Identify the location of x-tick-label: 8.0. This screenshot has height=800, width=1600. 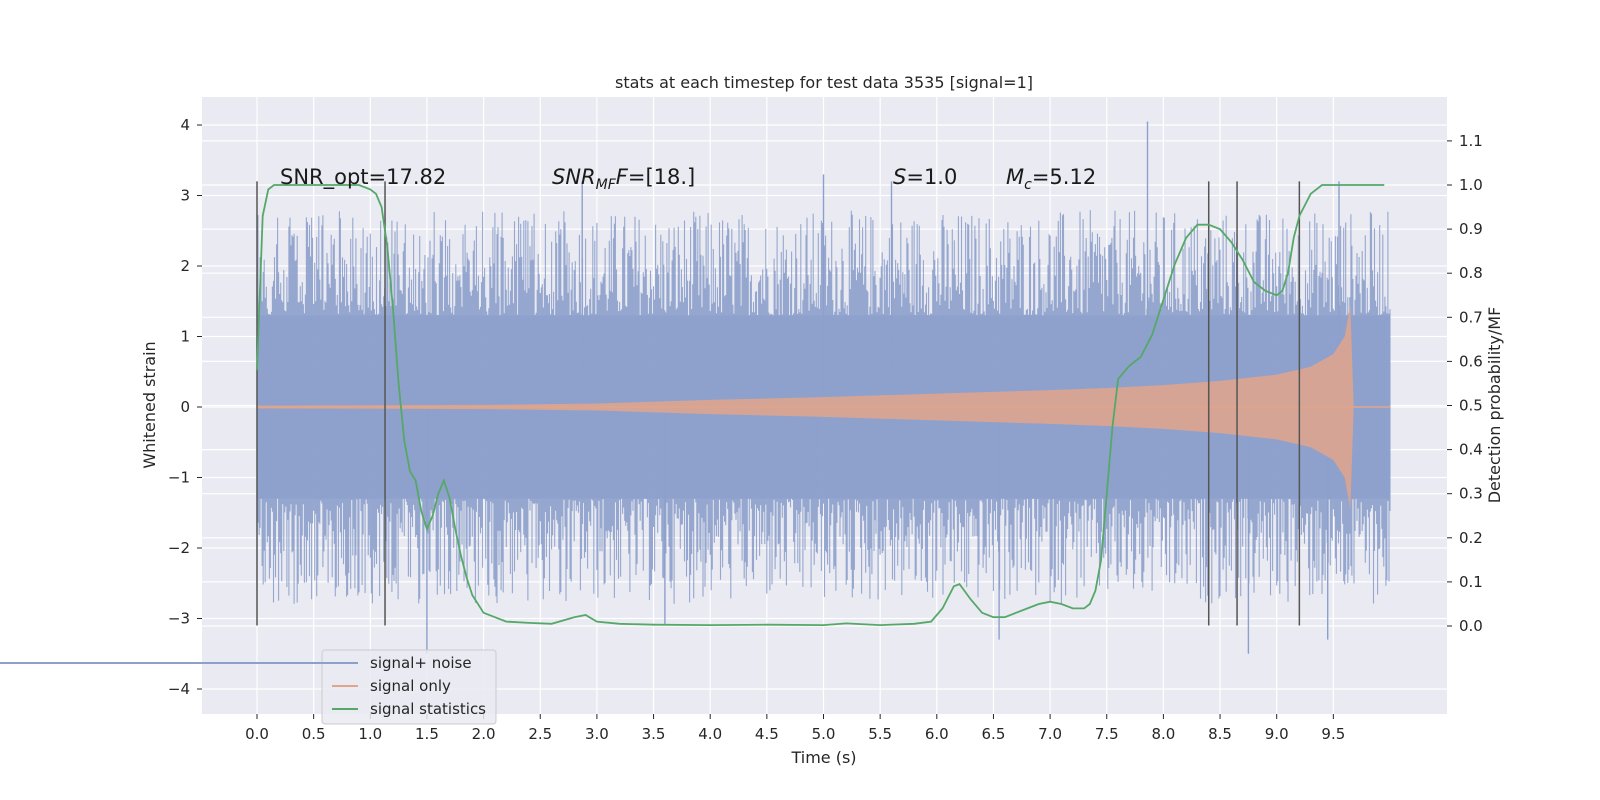
(1163, 734).